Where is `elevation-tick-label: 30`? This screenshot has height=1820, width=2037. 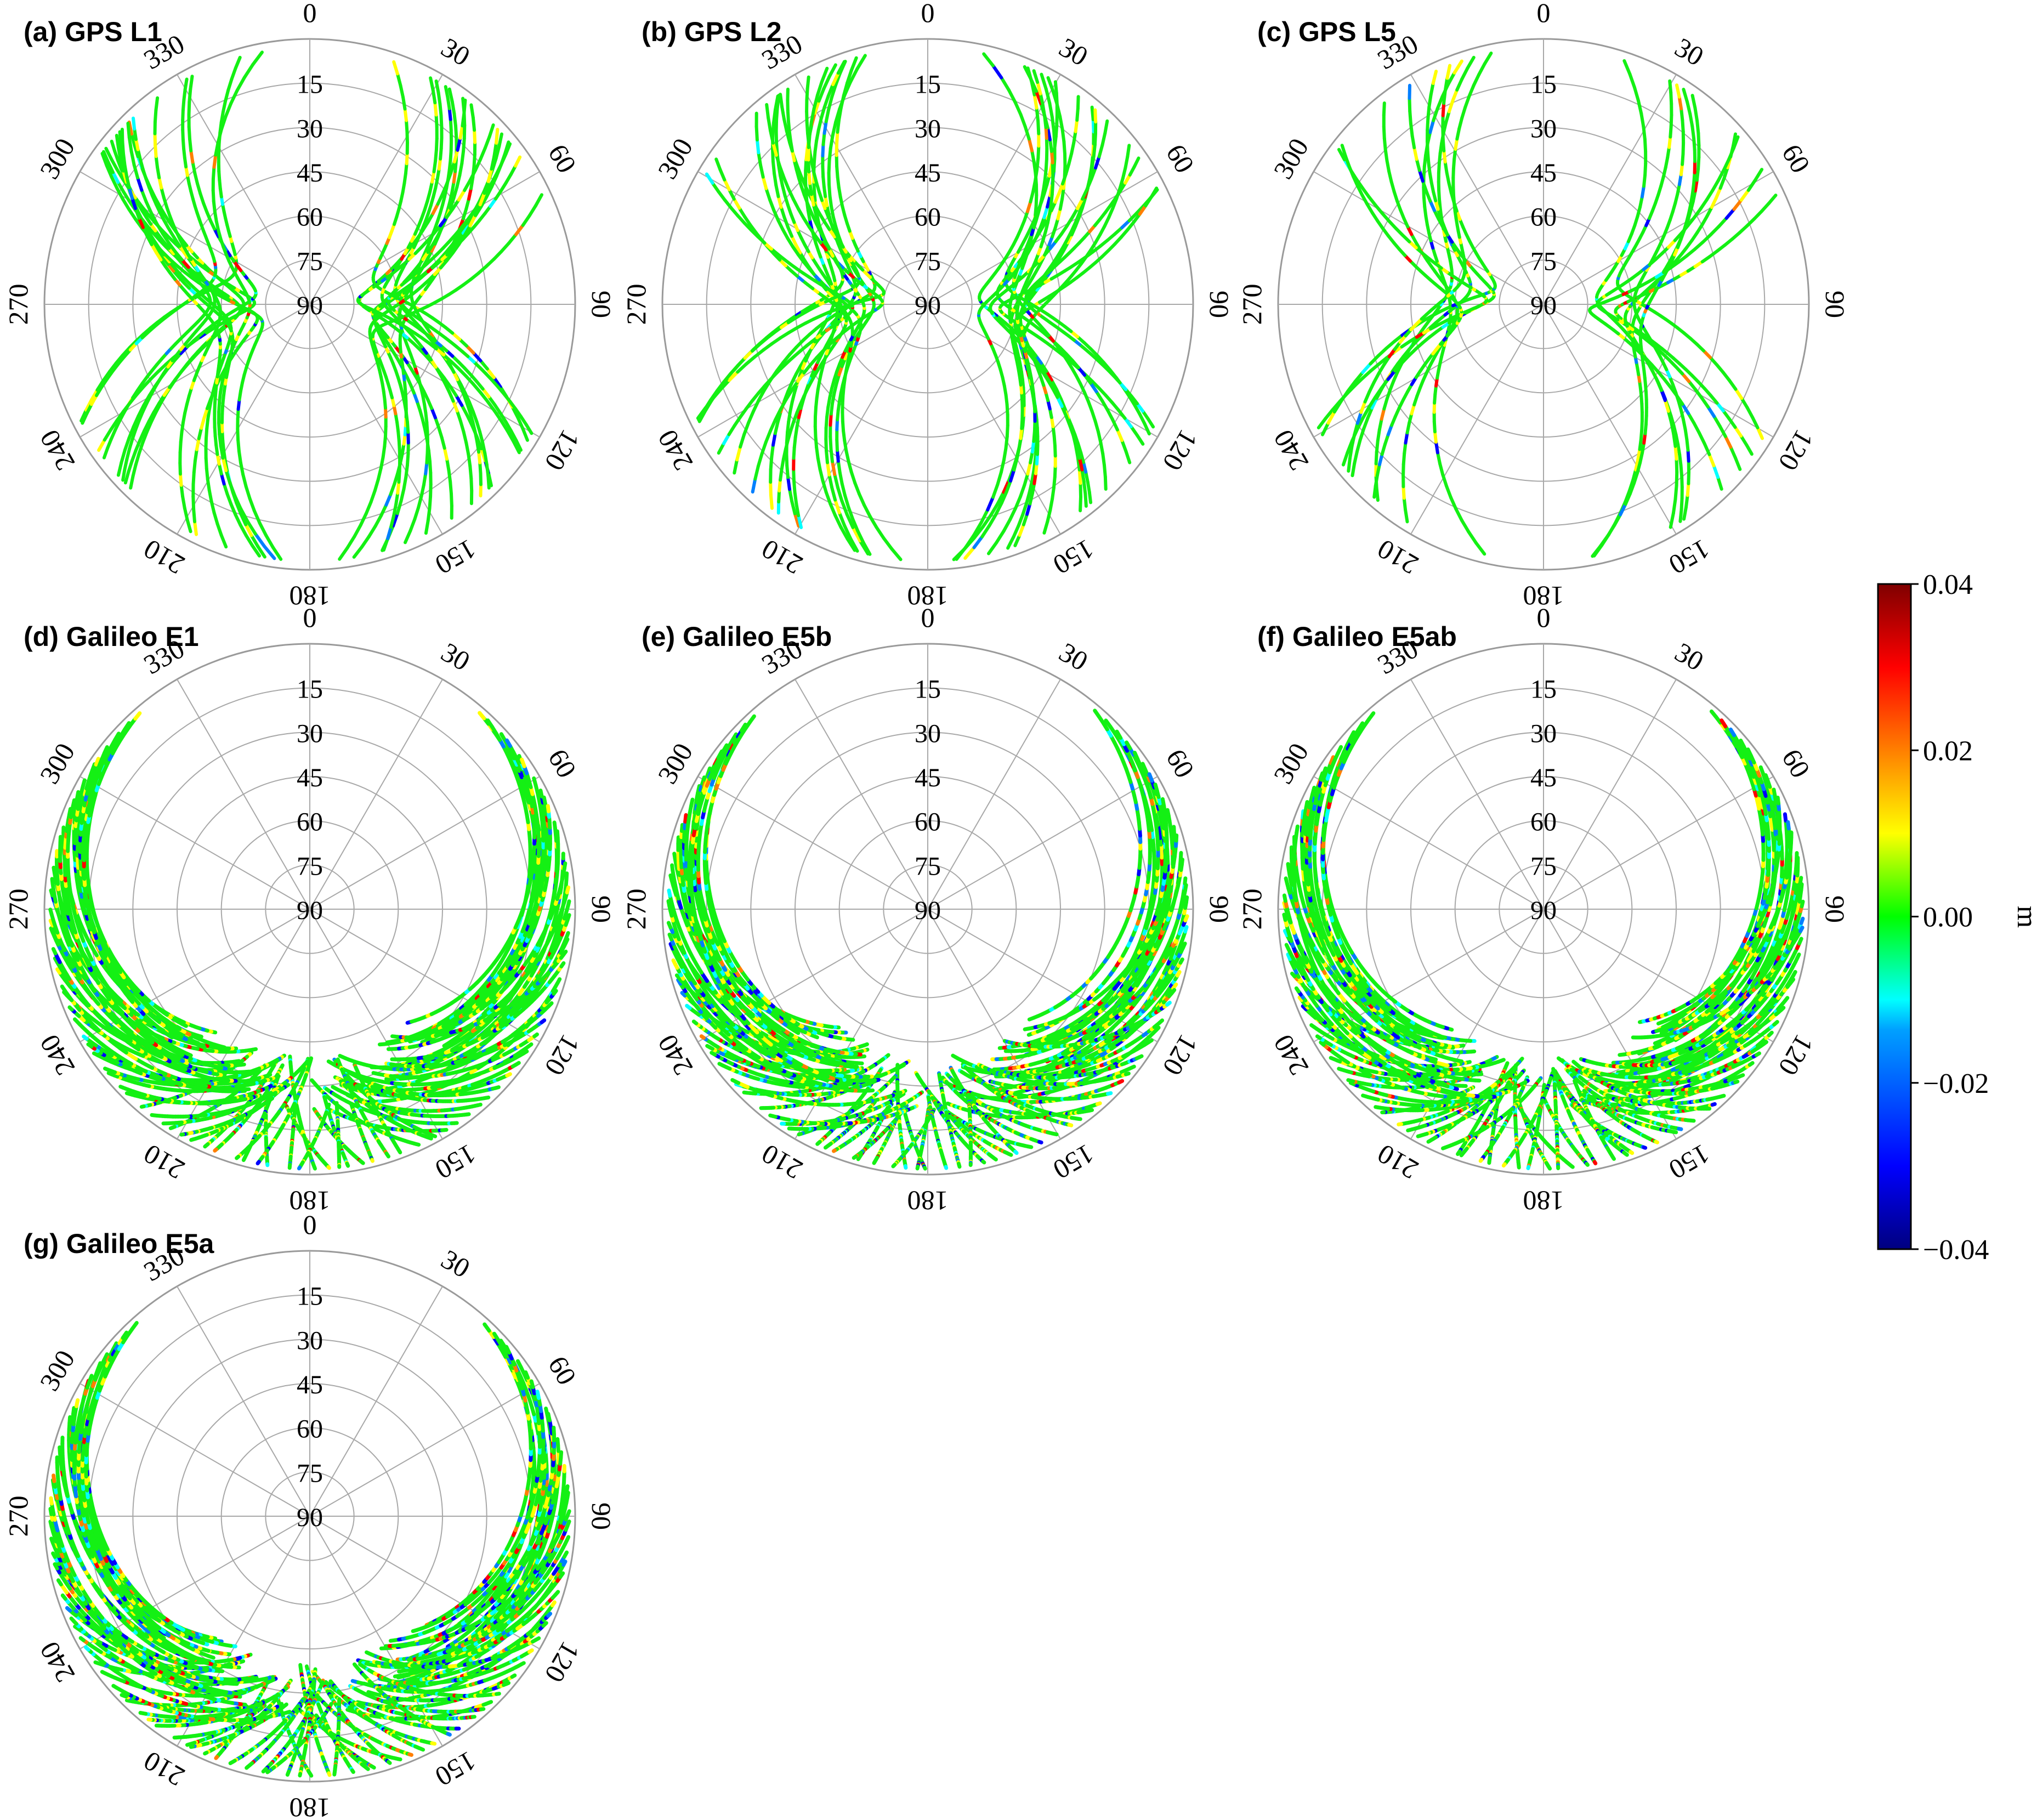 elevation-tick-label: 30 is located at coordinates (928, 128).